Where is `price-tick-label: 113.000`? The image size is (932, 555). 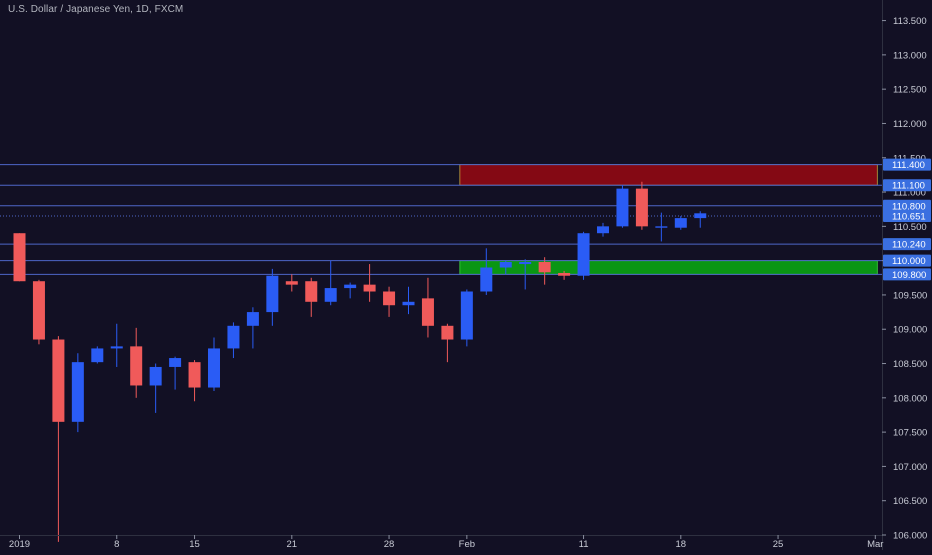 price-tick-label: 113.000 is located at coordinates (910, 55).